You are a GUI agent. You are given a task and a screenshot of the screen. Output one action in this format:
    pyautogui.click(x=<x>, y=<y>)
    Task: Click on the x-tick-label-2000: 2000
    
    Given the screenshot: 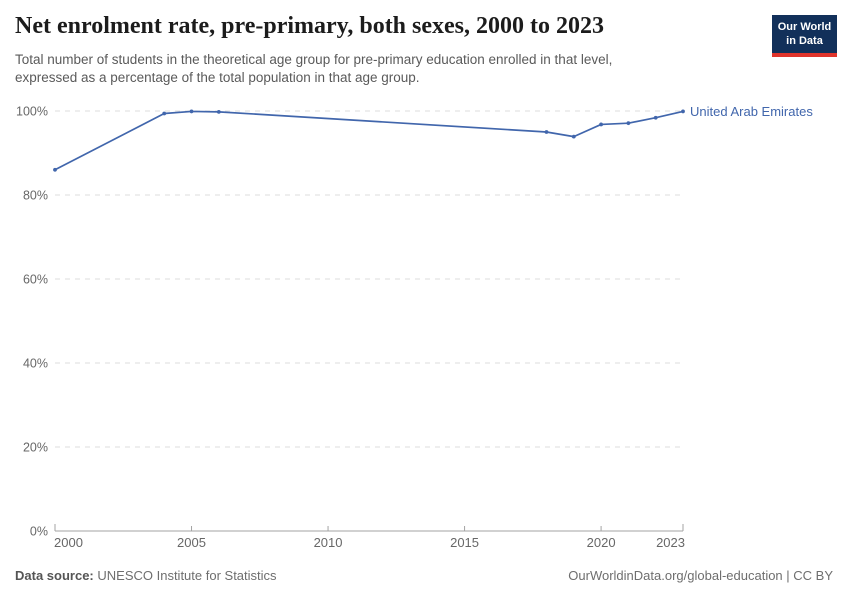 What is the action you would take?
    pyautogui.click(x=68, y=542)
    